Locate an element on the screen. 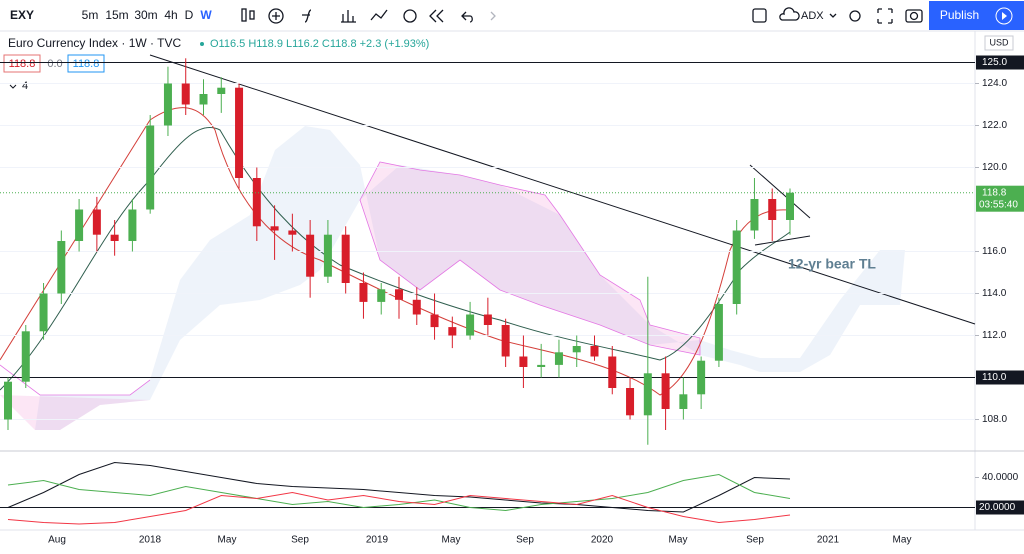 This screenshot has width=1024, height=554. interval-group: 5m 15m 30m 4h D W is located at coordinates (147, 15).